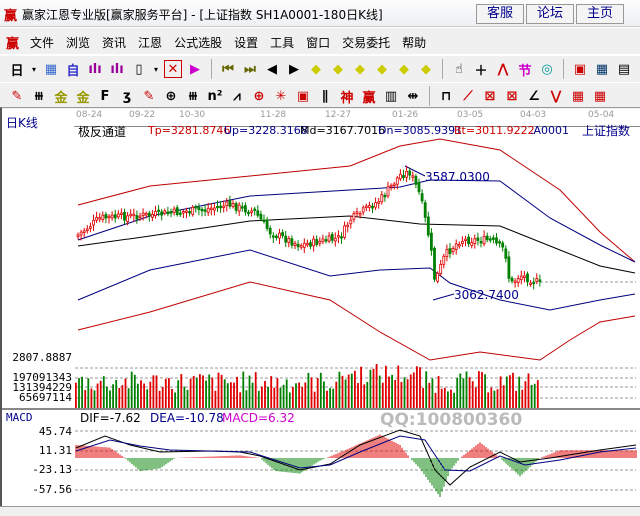 This screenshot has width=640, height=516. I want to click on date-label: 05-04, so click(601, 115).